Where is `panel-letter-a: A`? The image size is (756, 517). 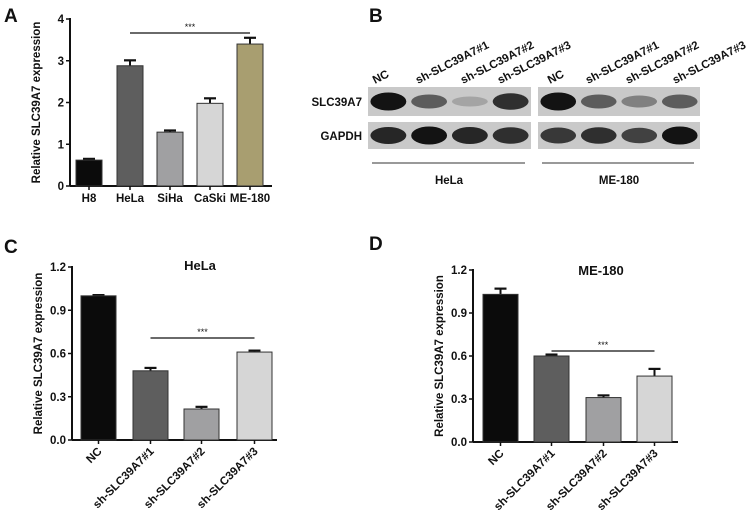 panel-letter-a: A is located at coordinates (11, 16).